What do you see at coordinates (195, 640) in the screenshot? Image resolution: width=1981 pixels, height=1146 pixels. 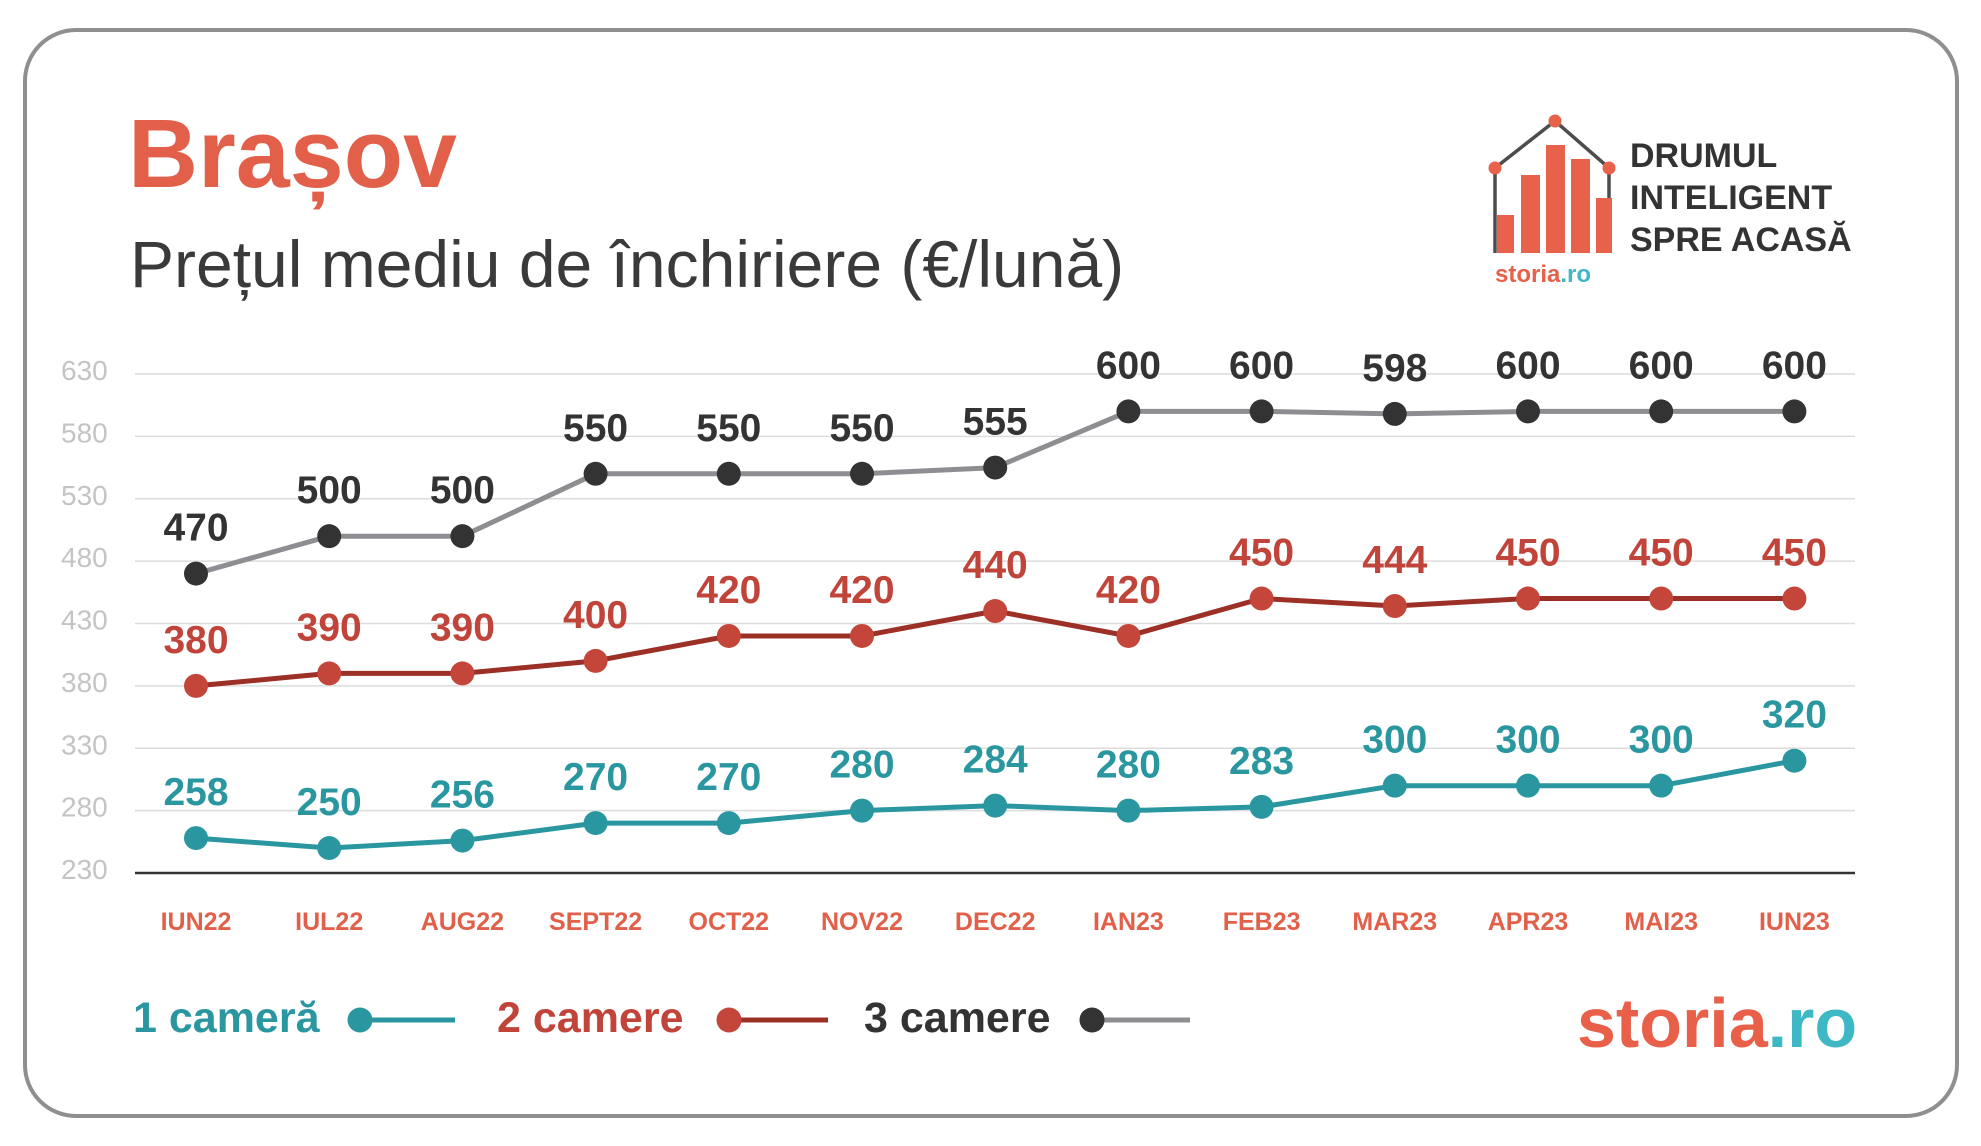 I see `data-label: 380` at bounding box center [195, 640].